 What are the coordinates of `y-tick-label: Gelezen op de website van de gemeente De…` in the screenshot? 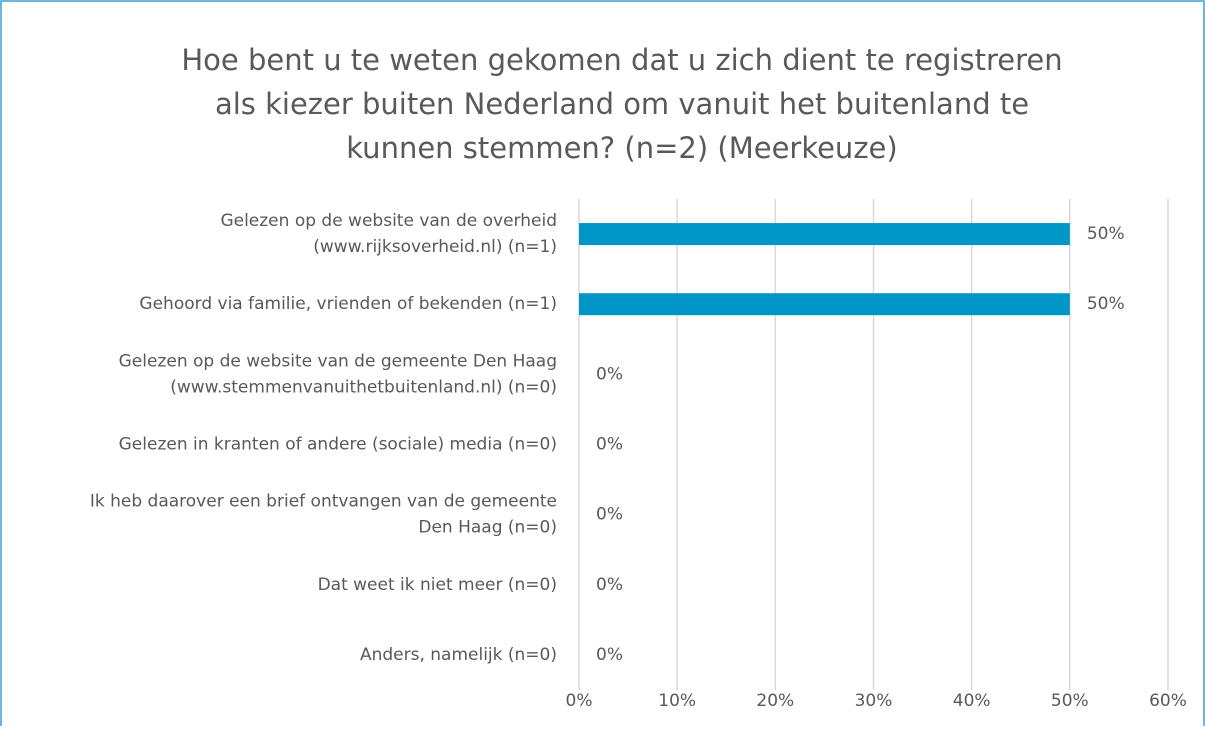 It's located at (338, 374).